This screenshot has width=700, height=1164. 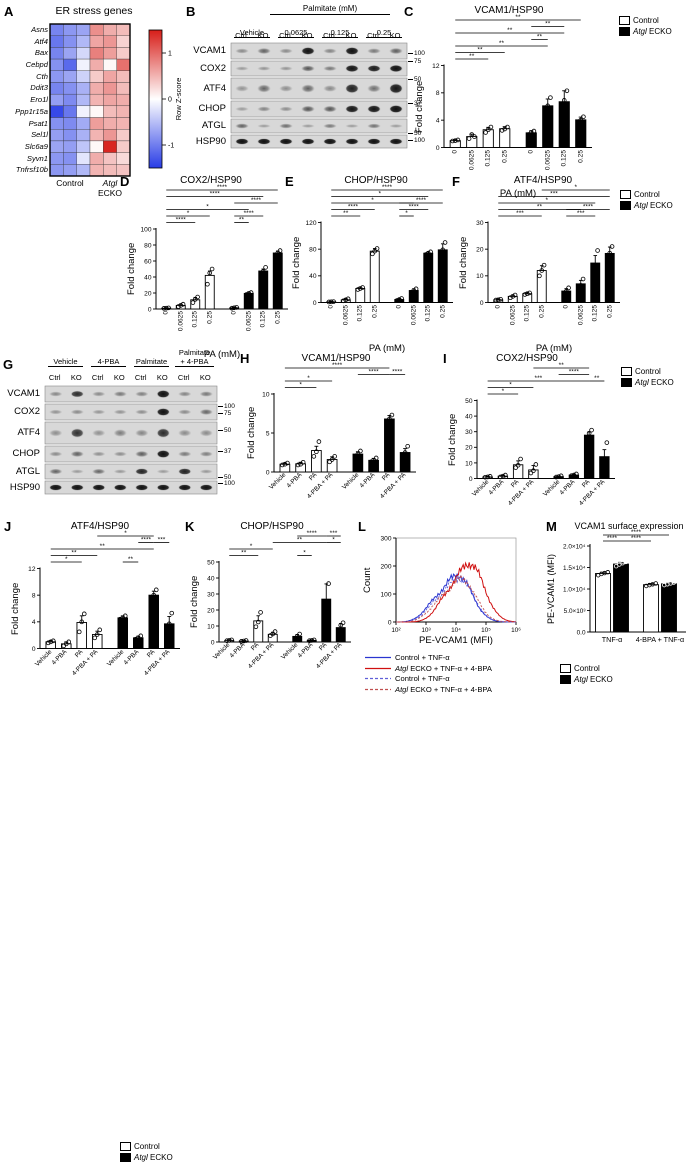 I want to click on svg-text: 10, so click(x=211, y=626).